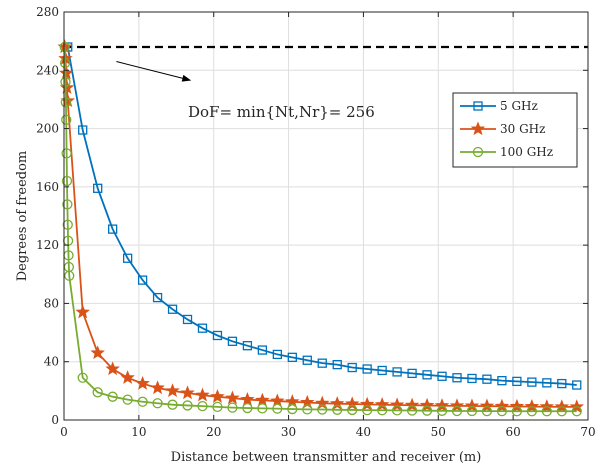 The image size is (610, 468). I want to click on dof-annotation-text: DoF= min{Nt,Nr}= 256, so click(281, 112).